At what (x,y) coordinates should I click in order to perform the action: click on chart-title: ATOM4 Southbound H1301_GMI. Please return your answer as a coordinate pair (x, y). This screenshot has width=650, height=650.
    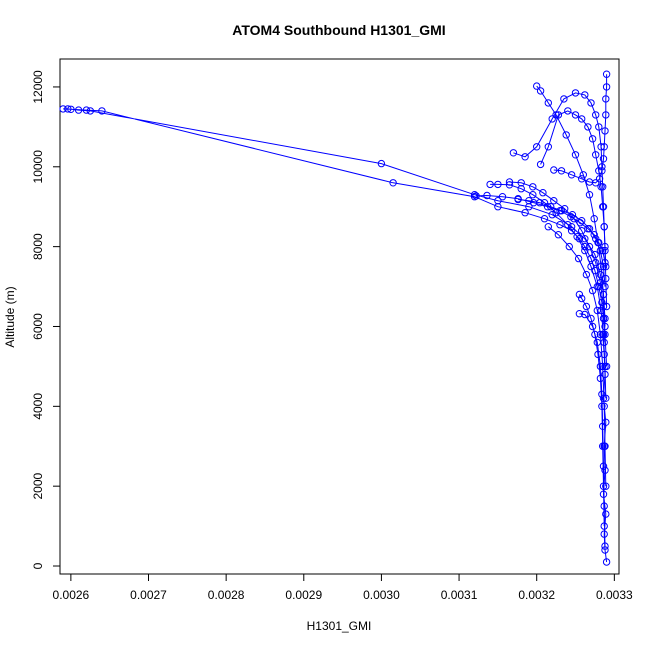
    Looking at the image, I should click on (338, 30).